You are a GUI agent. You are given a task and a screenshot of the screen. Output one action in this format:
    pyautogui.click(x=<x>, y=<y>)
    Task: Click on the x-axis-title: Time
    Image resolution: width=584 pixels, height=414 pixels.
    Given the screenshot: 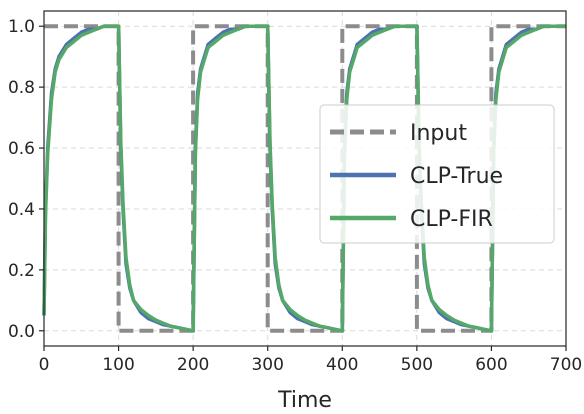 What is the action you would take?
    pyautogui.click(x=304, y=400)
    